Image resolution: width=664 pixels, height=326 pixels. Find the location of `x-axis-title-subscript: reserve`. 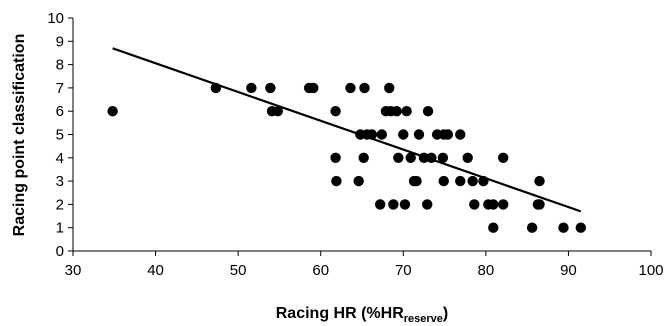

x-axis-title-subscript: reserve is located at coordinates (423, 319).